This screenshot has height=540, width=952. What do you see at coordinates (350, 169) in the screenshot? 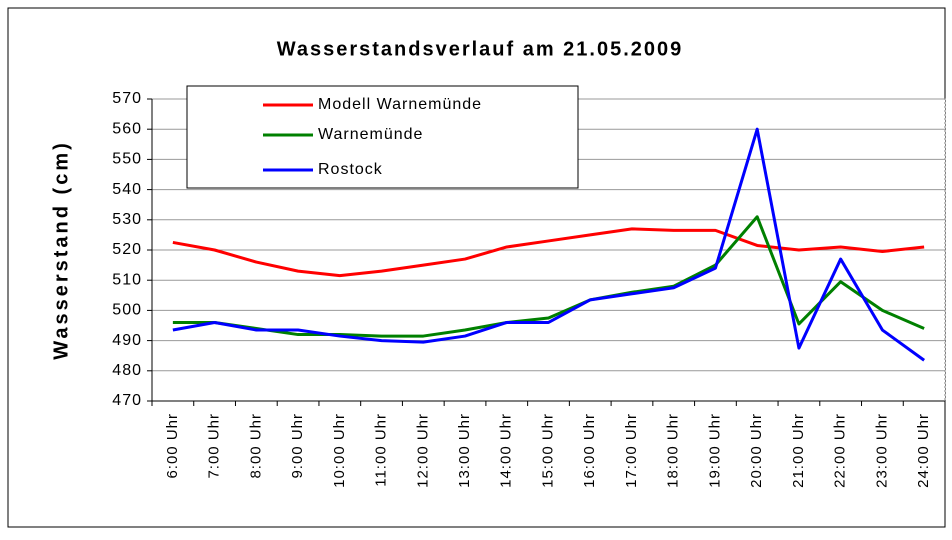
I see `legend-label: Rostock` at bounding box center [350, 169].